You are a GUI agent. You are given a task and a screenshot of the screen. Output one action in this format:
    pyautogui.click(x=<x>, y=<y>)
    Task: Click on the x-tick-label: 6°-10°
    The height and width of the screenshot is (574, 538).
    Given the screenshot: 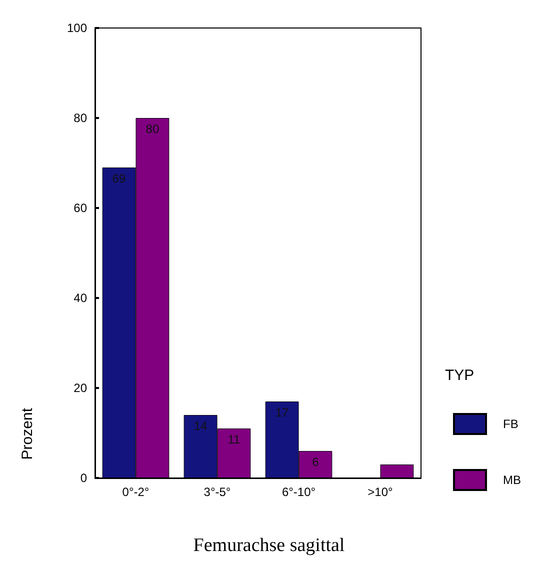 What is the action you would take?
    pyautogui.click(x=299, y=492)
    